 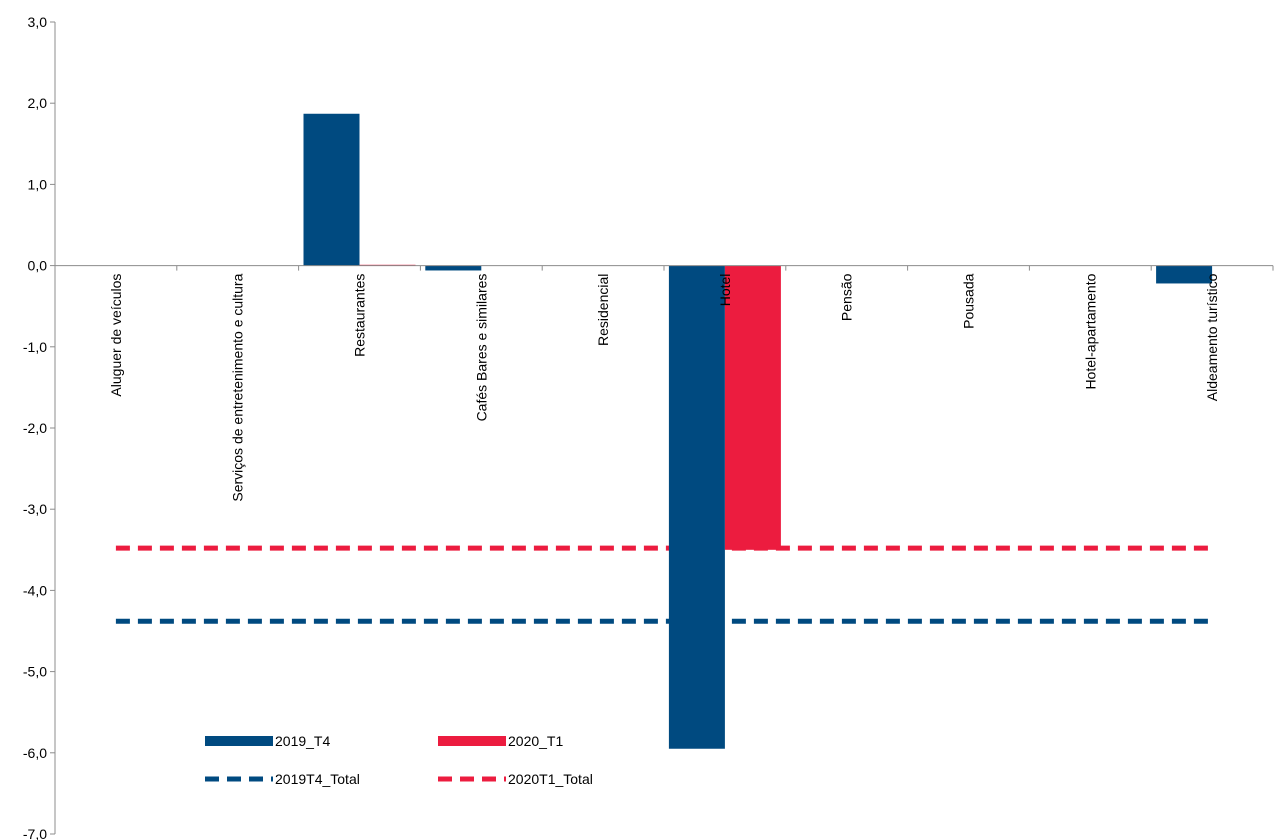 I want to click on category-label: Pensão, so click(x=847, y=297).